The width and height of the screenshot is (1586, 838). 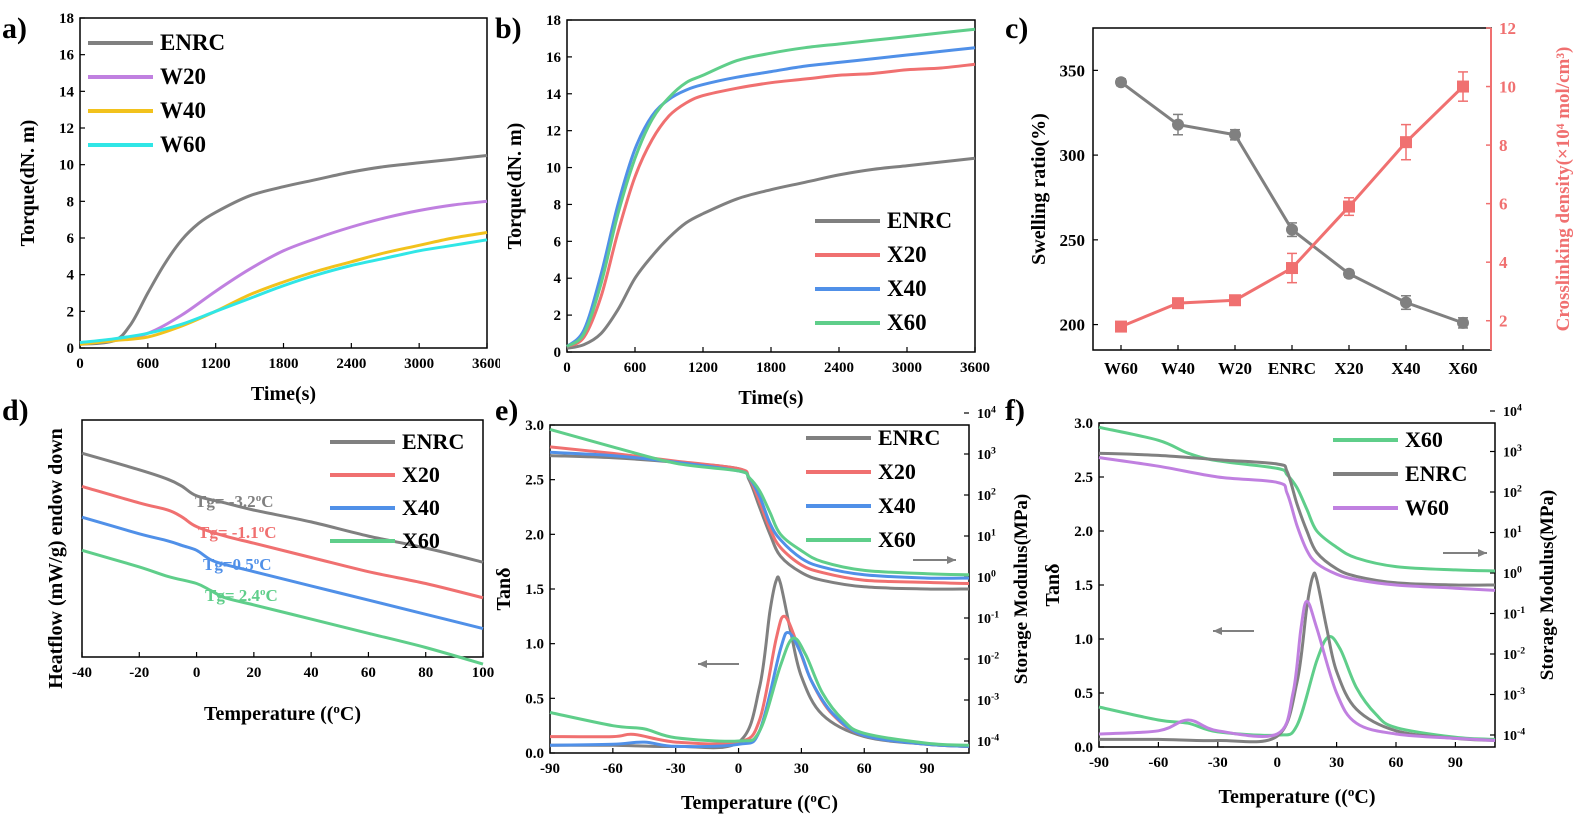 What do you see at coordinates (56, 558) in the screenshot?
I see `y-axis-label: Heatflow (mW/g) endow down` at bounding box center [56, 558].